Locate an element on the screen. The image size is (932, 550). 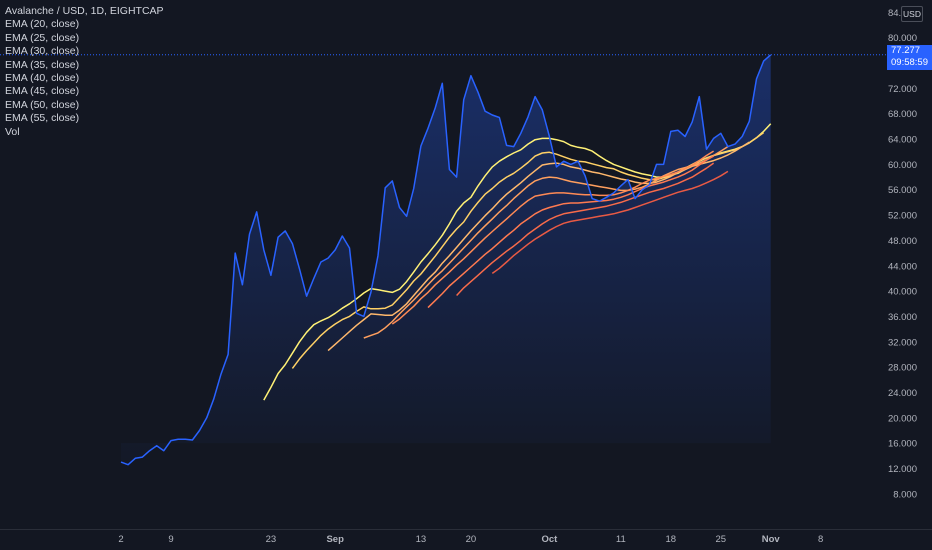
x-tick-label: 13 is located at coordinates (421, 539).